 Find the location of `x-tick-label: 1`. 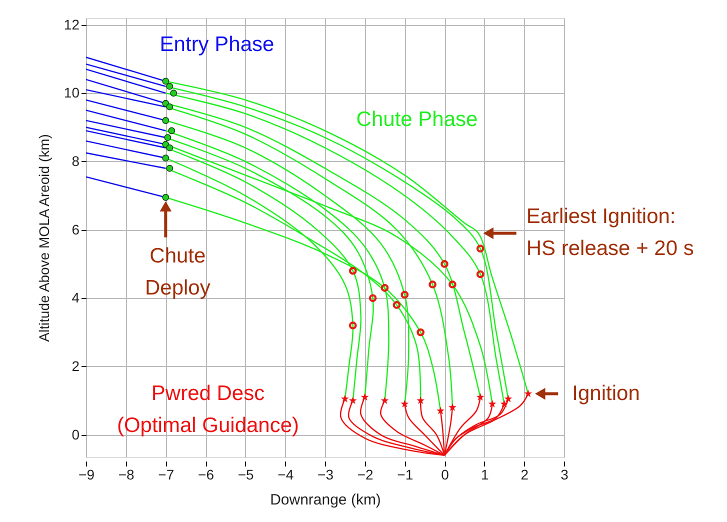

x-tick-label: 1 is located at coordinates (484, 474).